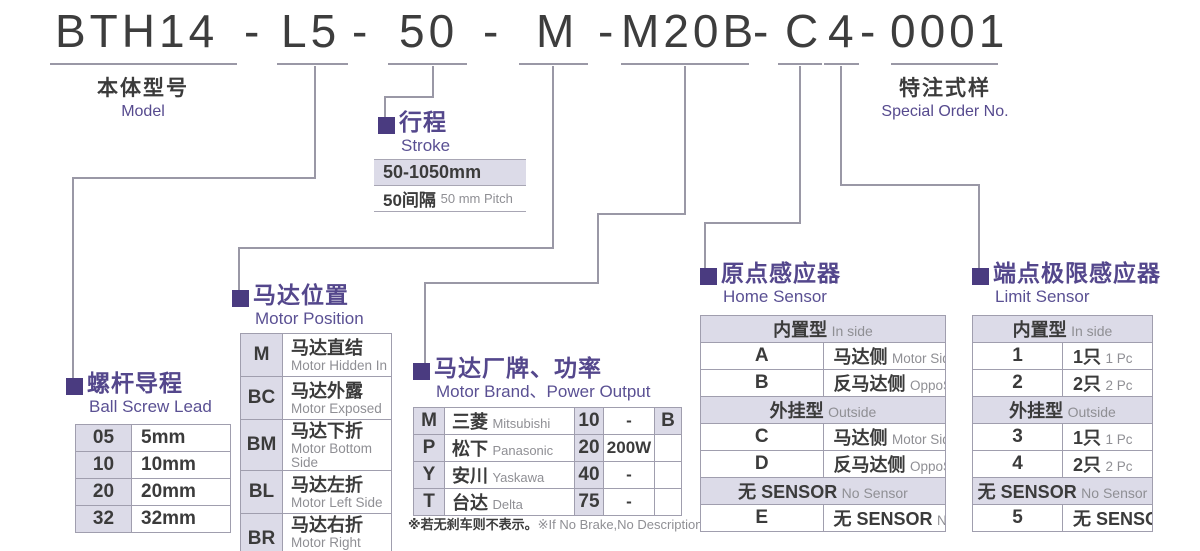  I want to click on ball-screw-lead-title-en: Ball Screw Lead, so click(150, 406).